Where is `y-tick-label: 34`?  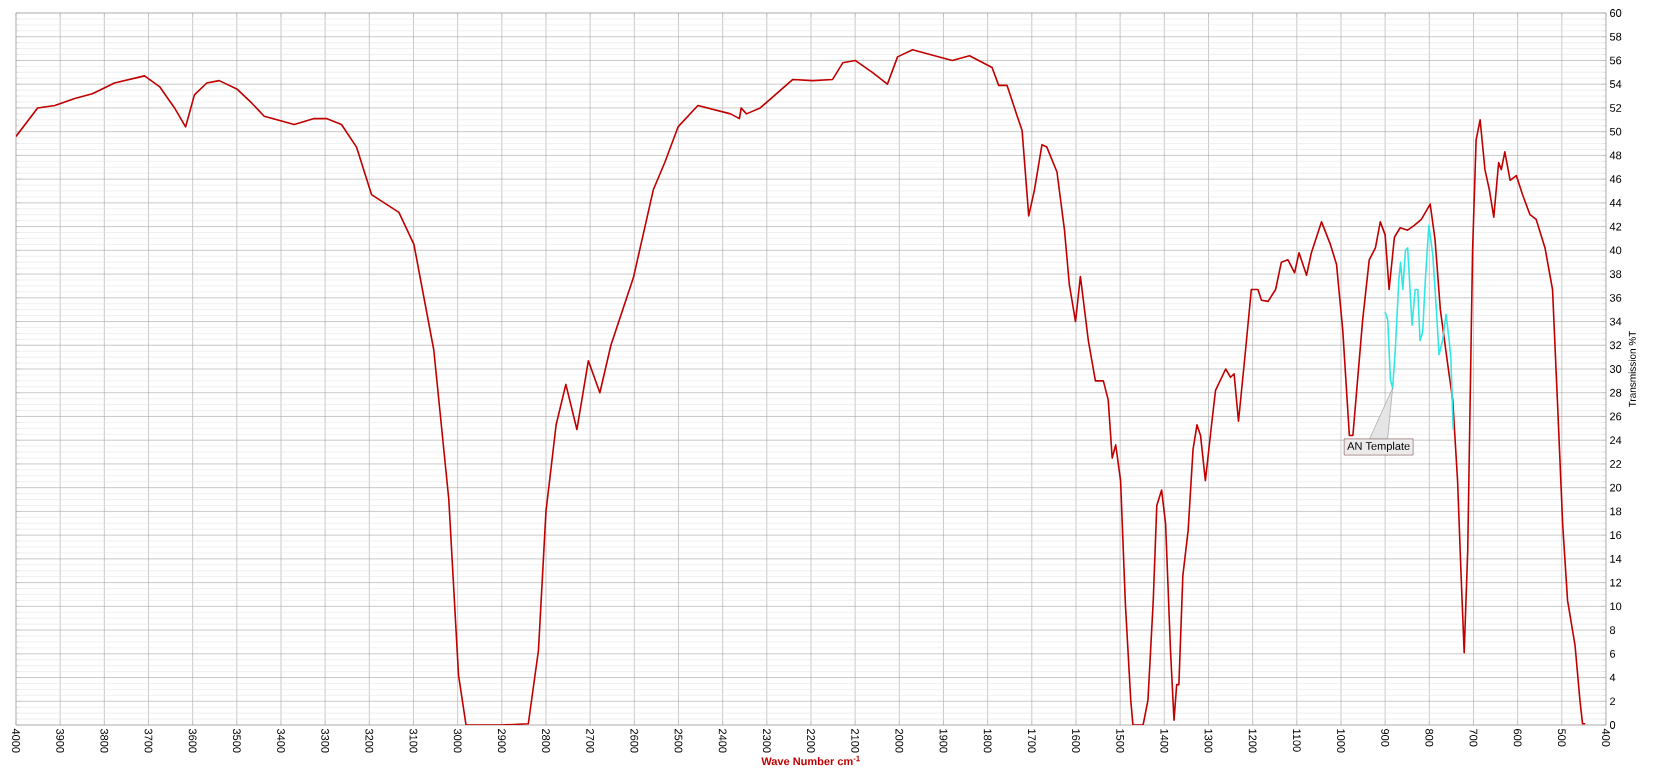
y-tick-label: 34 is located at coordinates (1615, 321).